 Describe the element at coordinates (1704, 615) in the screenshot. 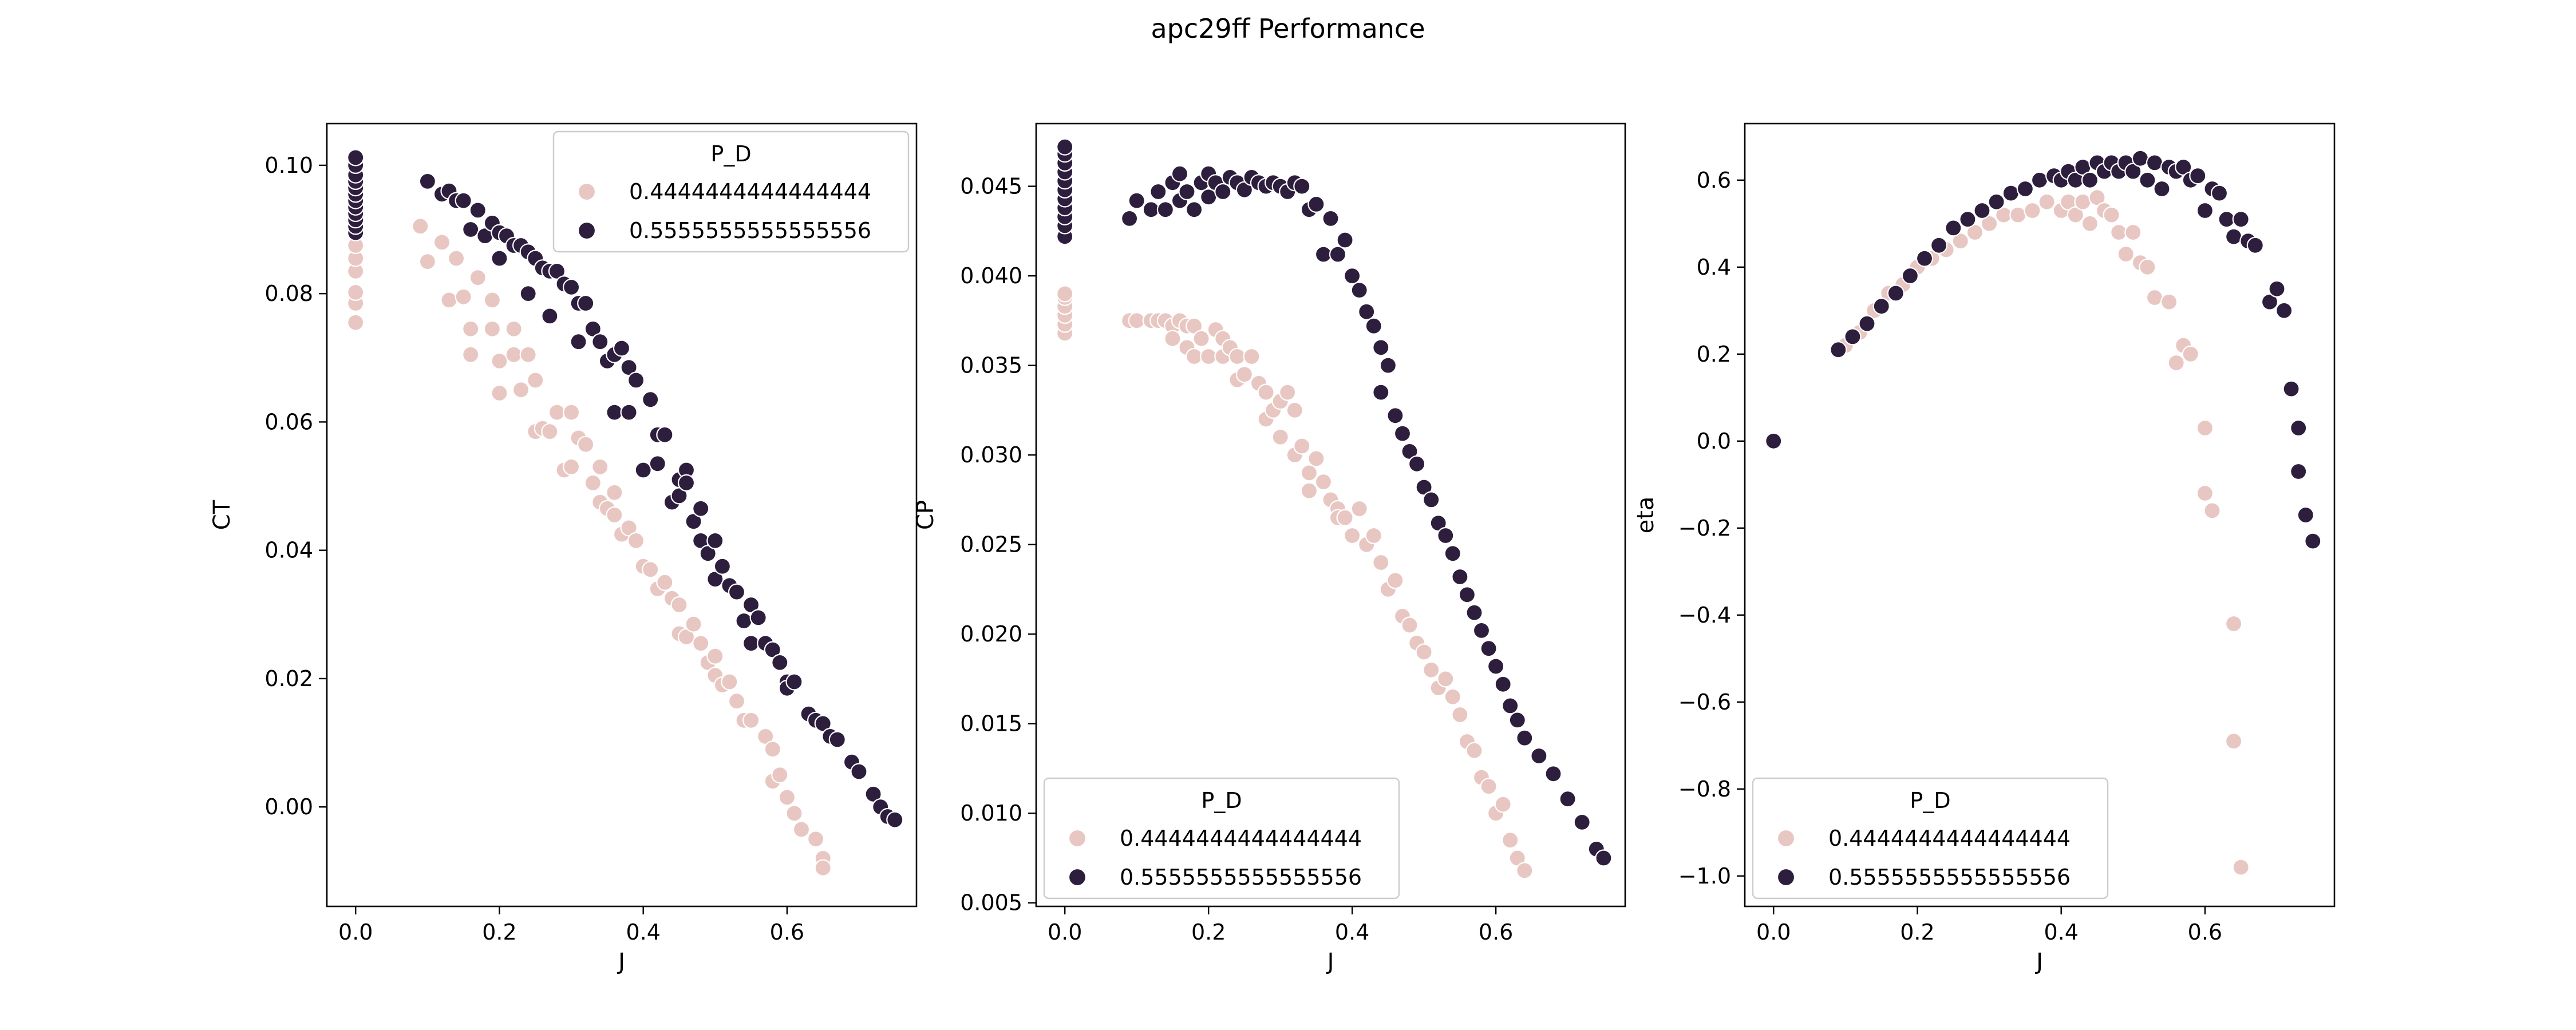

I see `y-tick-label: −0.4` at that location.